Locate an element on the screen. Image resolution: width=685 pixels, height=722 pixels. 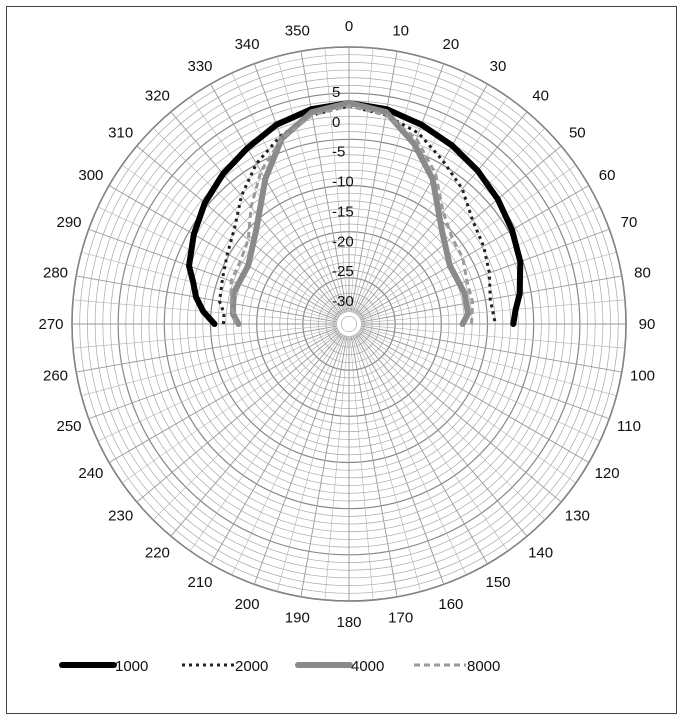
theta-tick-label: 320 is located at coordinates (157, 96).